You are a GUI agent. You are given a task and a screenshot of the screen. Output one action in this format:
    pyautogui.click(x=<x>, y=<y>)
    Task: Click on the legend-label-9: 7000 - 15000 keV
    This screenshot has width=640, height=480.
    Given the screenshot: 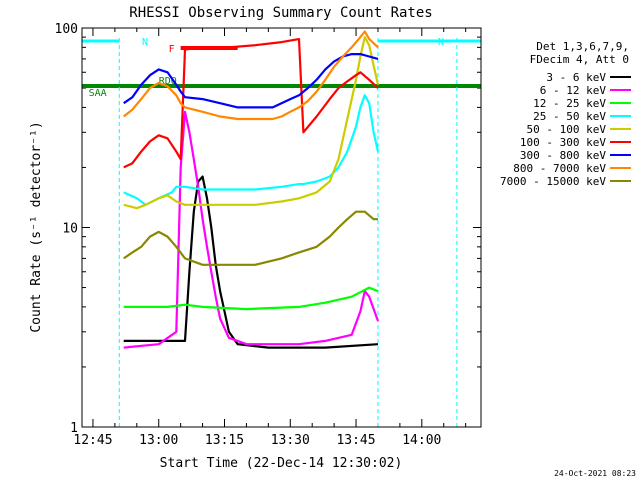 What is the action you would take?
    pyautogui.click(x=553, y=181)
    